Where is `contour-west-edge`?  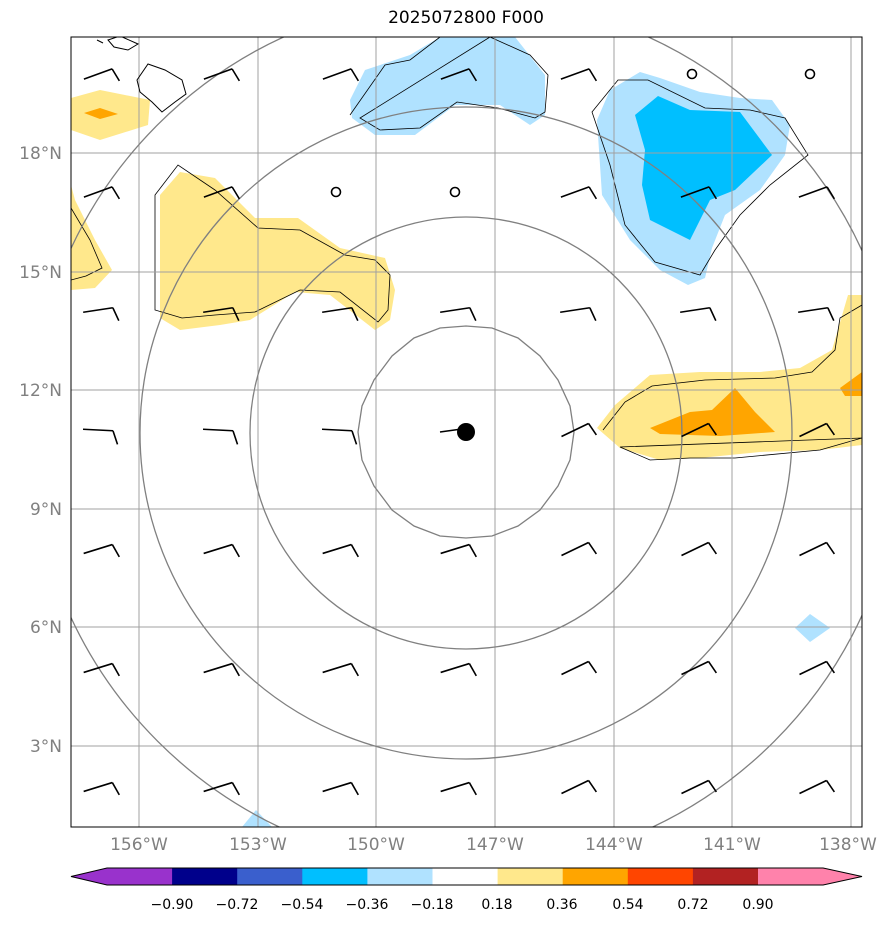 contour-west-edge is located at coordinates (87, 244).